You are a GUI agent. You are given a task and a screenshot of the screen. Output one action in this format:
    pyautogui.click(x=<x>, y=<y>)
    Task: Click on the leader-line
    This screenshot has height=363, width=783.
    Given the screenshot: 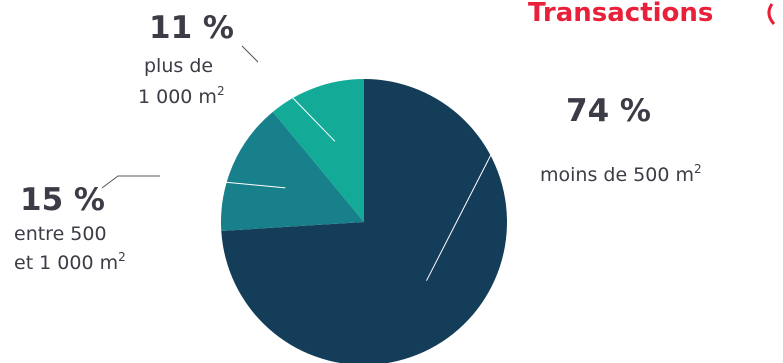 What is the action you would take?
    pyautogui.click(x=462, y=210)
    